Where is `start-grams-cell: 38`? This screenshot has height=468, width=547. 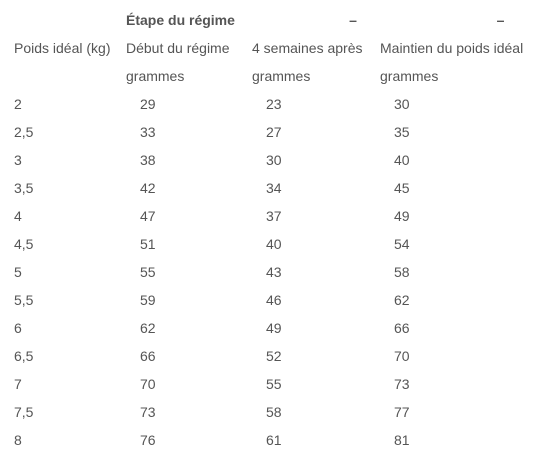
start-grams-cell: 38 is located at coordinates (148, 160).